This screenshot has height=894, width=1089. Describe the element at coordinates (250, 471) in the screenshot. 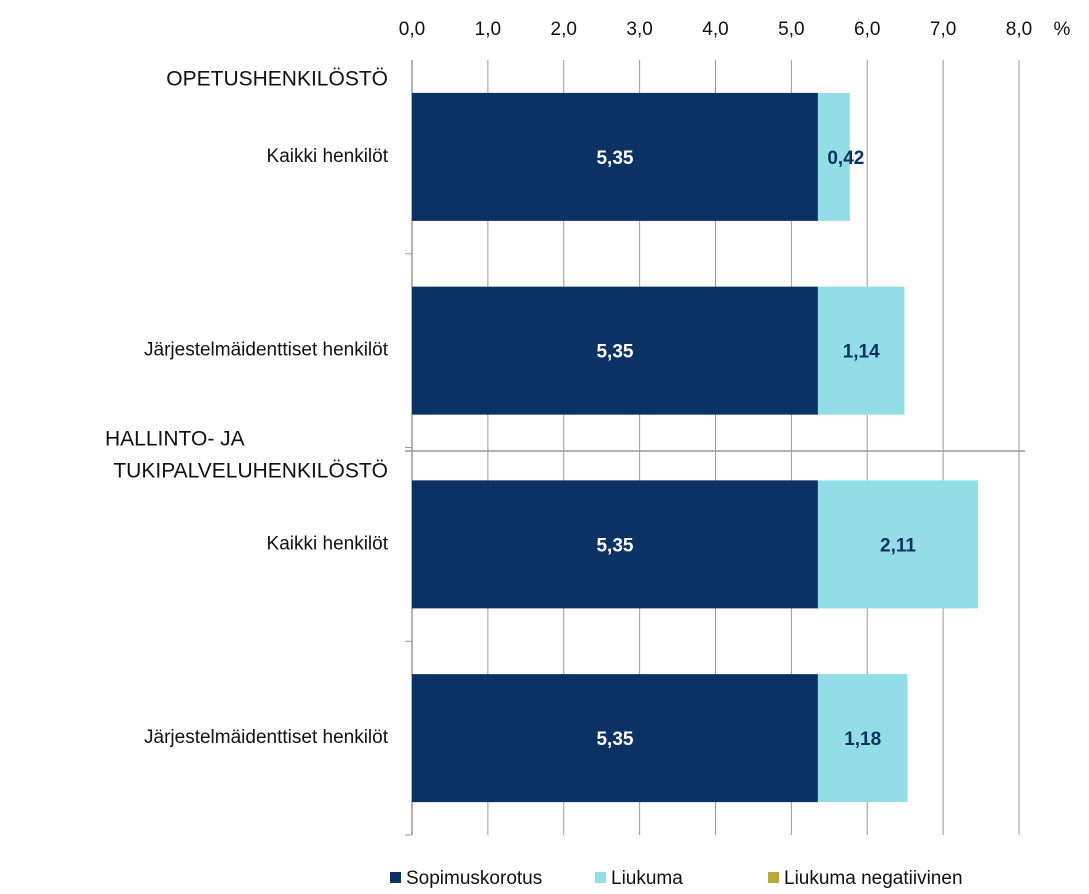

I see `group-label: TUKIPALVELUHENKILÖSTÖ` at that location.